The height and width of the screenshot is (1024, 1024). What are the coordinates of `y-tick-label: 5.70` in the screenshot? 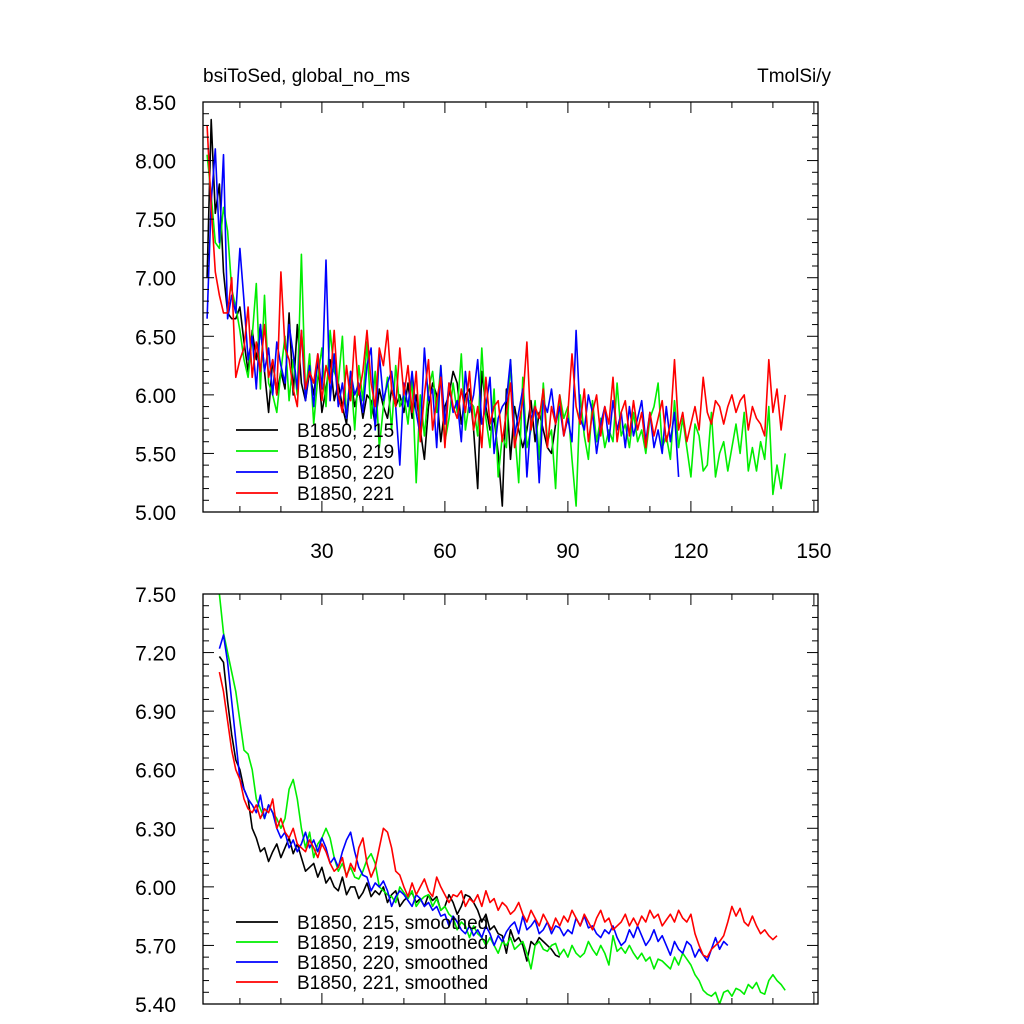 It's located at (155, 946).